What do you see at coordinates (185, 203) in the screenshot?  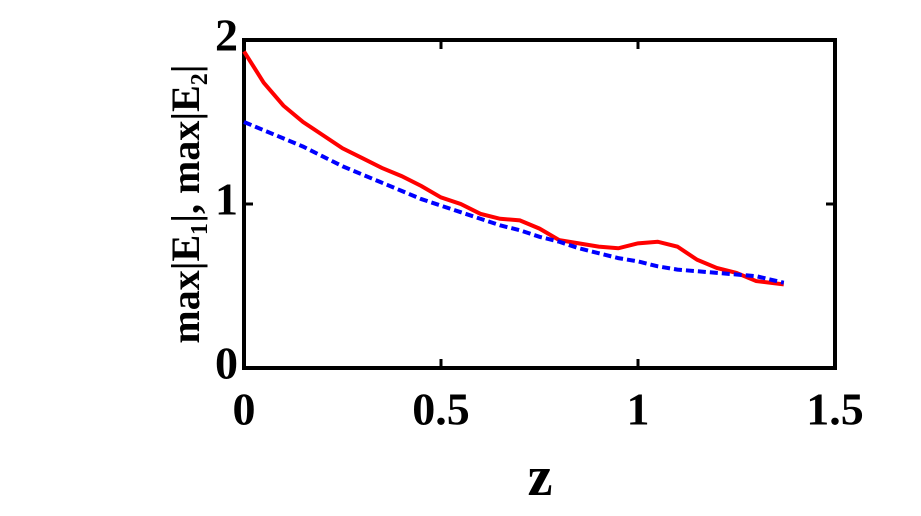 I see `y-axis-label: max|E₁|, max|E₂|` at bounding box center [185, 203].